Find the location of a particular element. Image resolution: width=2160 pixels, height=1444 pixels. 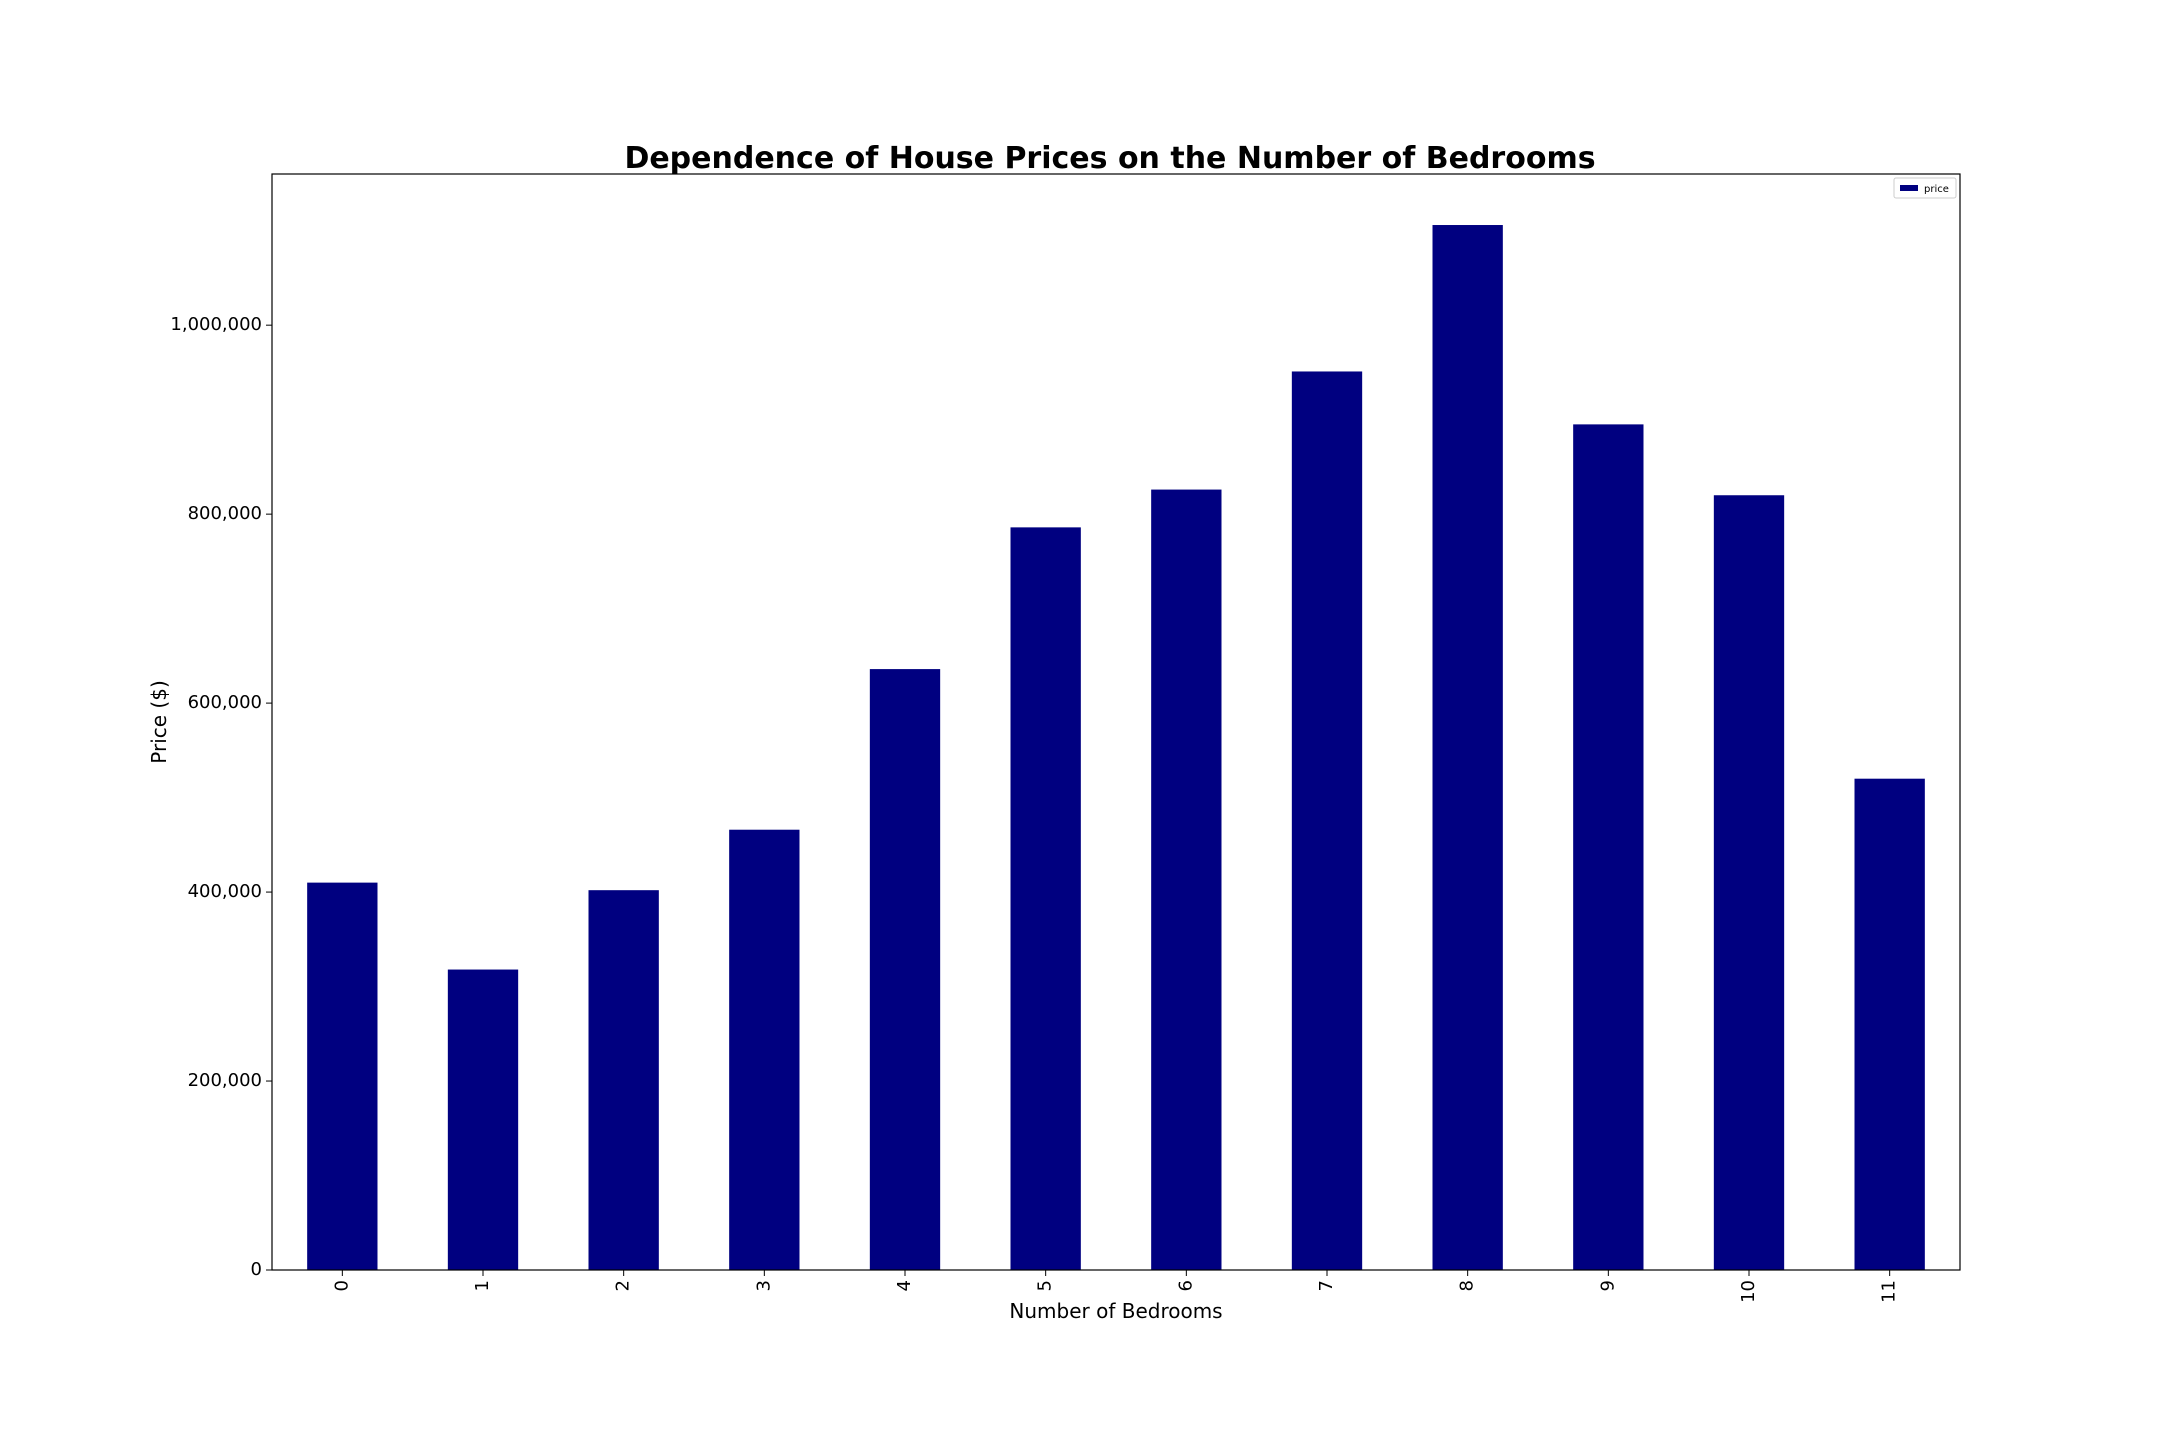

x-tick-label: 6 is located at coordinates (1185, 1285).